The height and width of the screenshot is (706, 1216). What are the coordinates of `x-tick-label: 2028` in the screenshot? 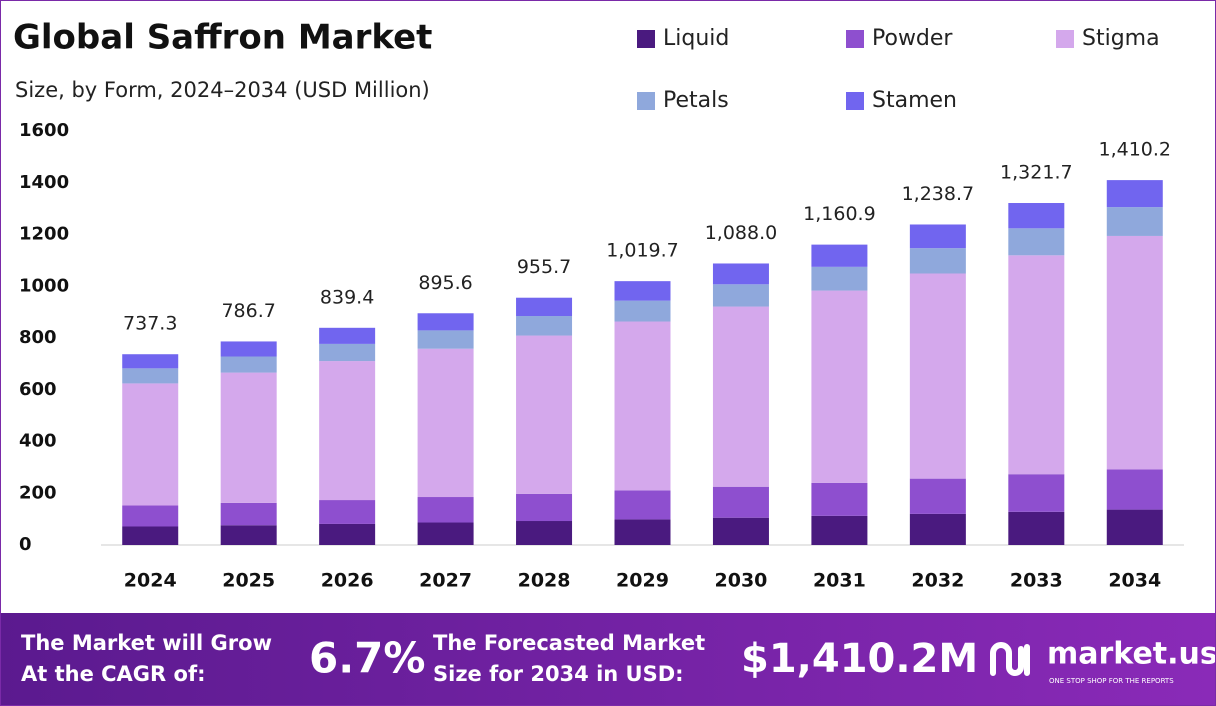 It's located at (544, 581).